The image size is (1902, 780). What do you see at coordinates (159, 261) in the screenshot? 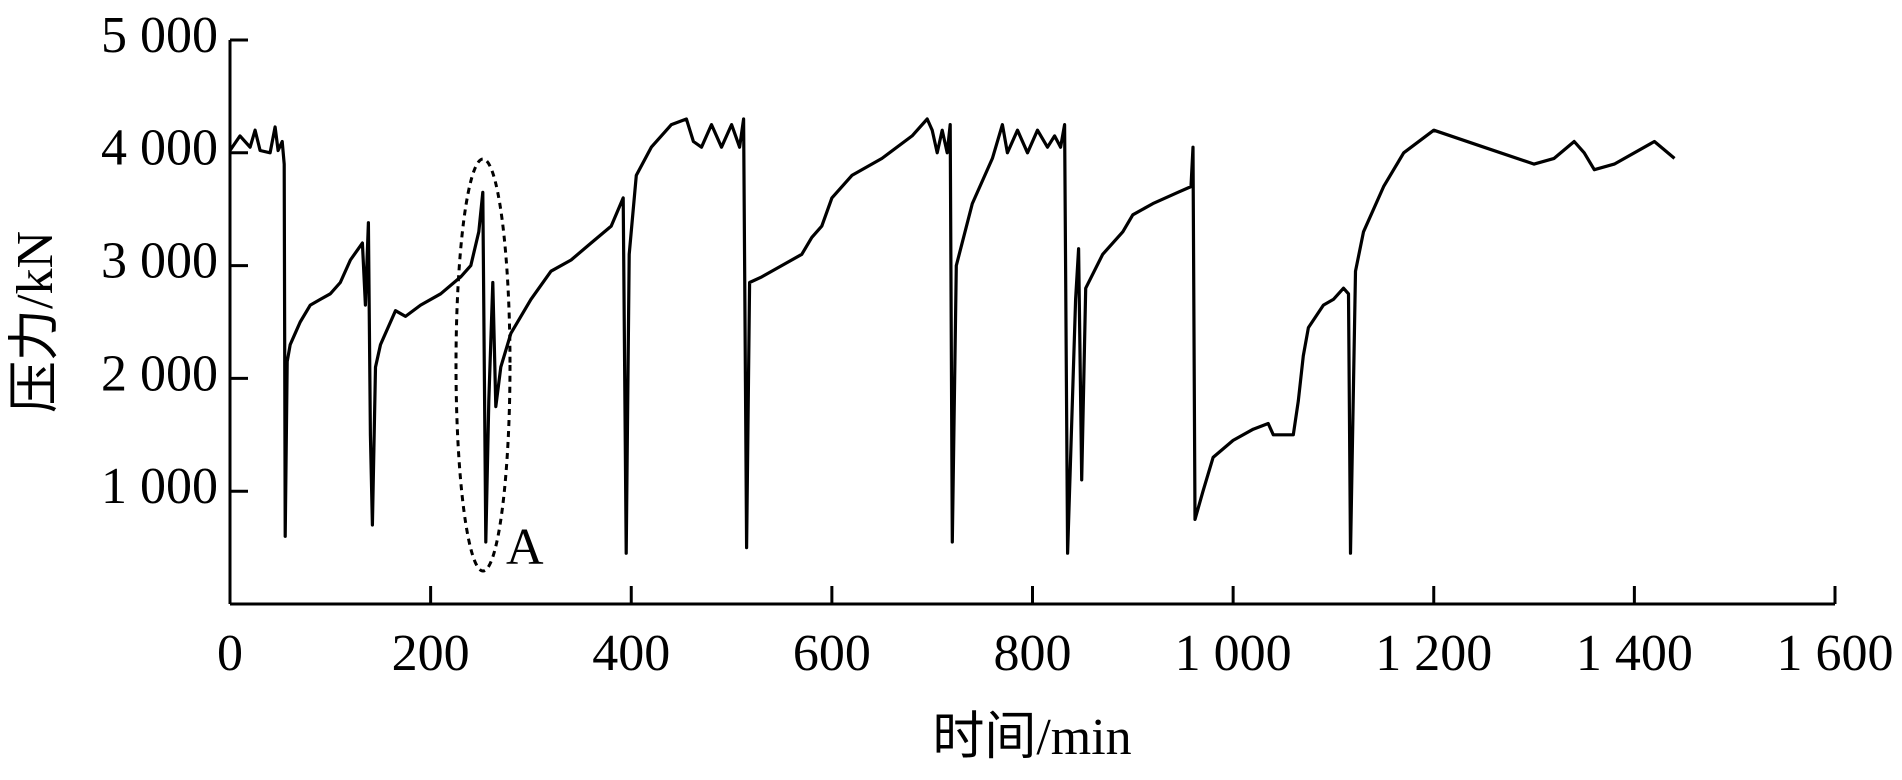
I see `y-tick-label: 3 000` at bounding box center [159, 261].